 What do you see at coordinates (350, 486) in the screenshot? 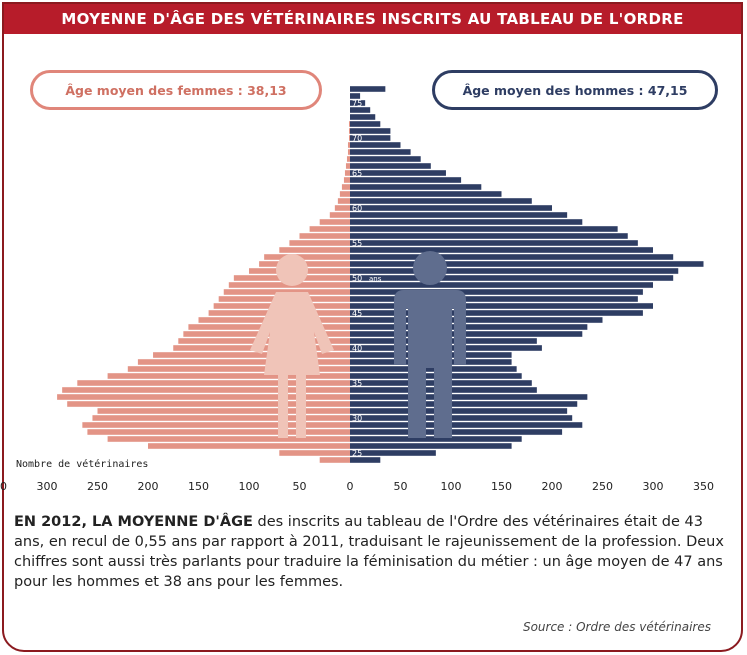
I see `x-tick-label: 0` at bounding box center [350, 486].